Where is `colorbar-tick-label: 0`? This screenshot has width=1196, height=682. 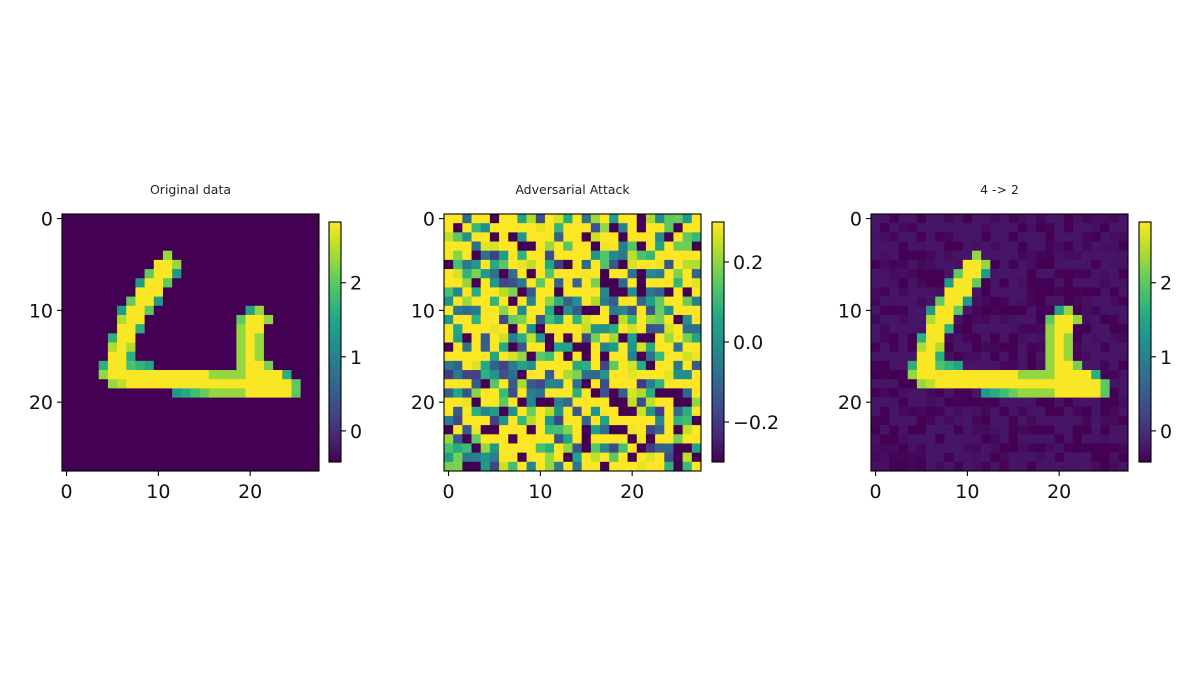
colorbar-tick-label: 0 is located at coordinates (1166, 432).